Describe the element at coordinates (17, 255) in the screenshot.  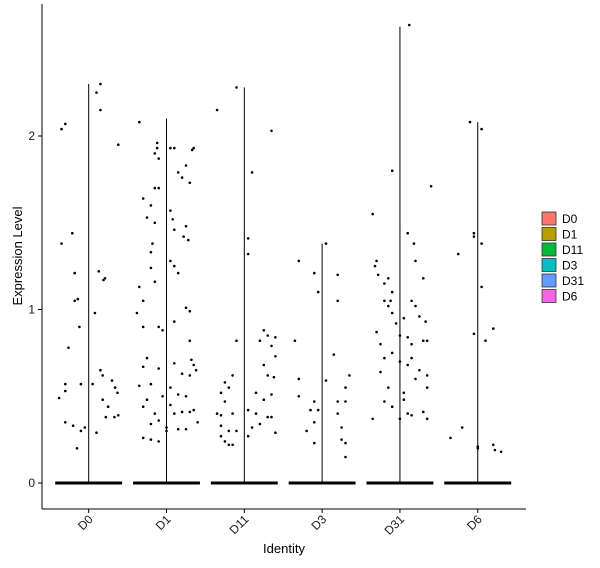
I see `y-axis-title: Expression Level` at that location.